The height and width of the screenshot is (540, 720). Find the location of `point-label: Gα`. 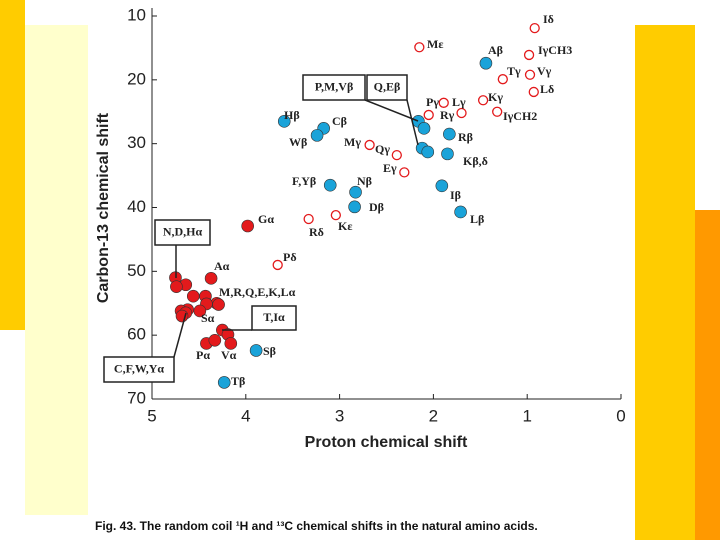

point-label: Gα is located at coordinates (266, 219).